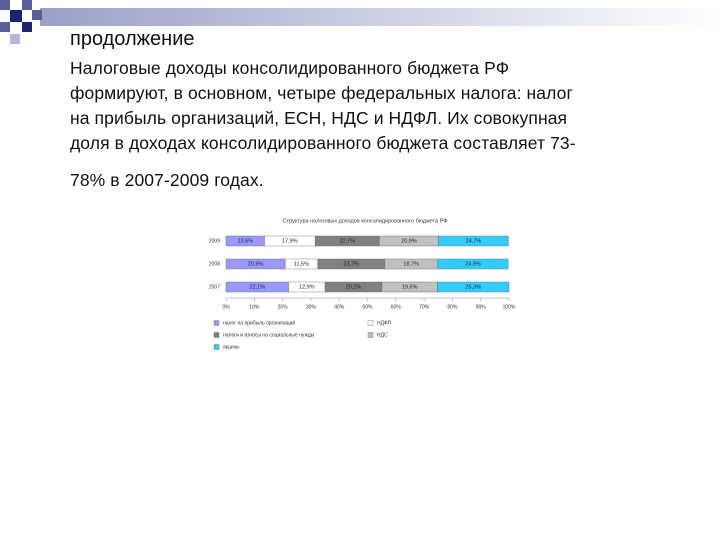  Describe the element at coordinates (339, 307) in the screenshot. I see `x-tick-label: 40%` at that location.